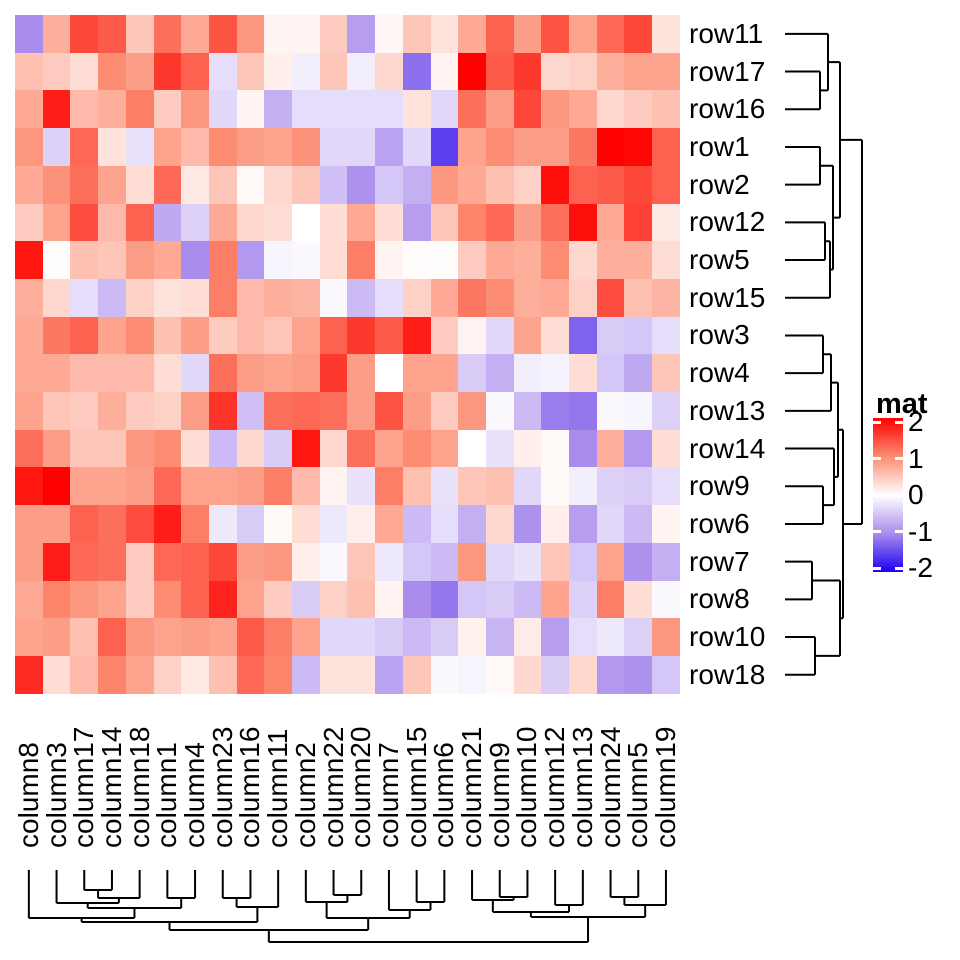  Describe the element at coordinates (920, 531) in the screenshot. I see `legend-tick-label: -1` at that location.